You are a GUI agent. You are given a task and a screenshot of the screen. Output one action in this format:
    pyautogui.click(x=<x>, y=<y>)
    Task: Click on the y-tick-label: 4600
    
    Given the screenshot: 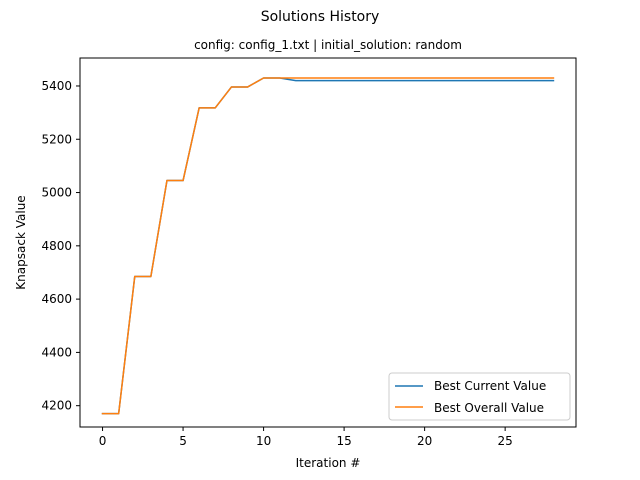 What is the action you would take?
    pyautogui.click(x=56, y=299)
    